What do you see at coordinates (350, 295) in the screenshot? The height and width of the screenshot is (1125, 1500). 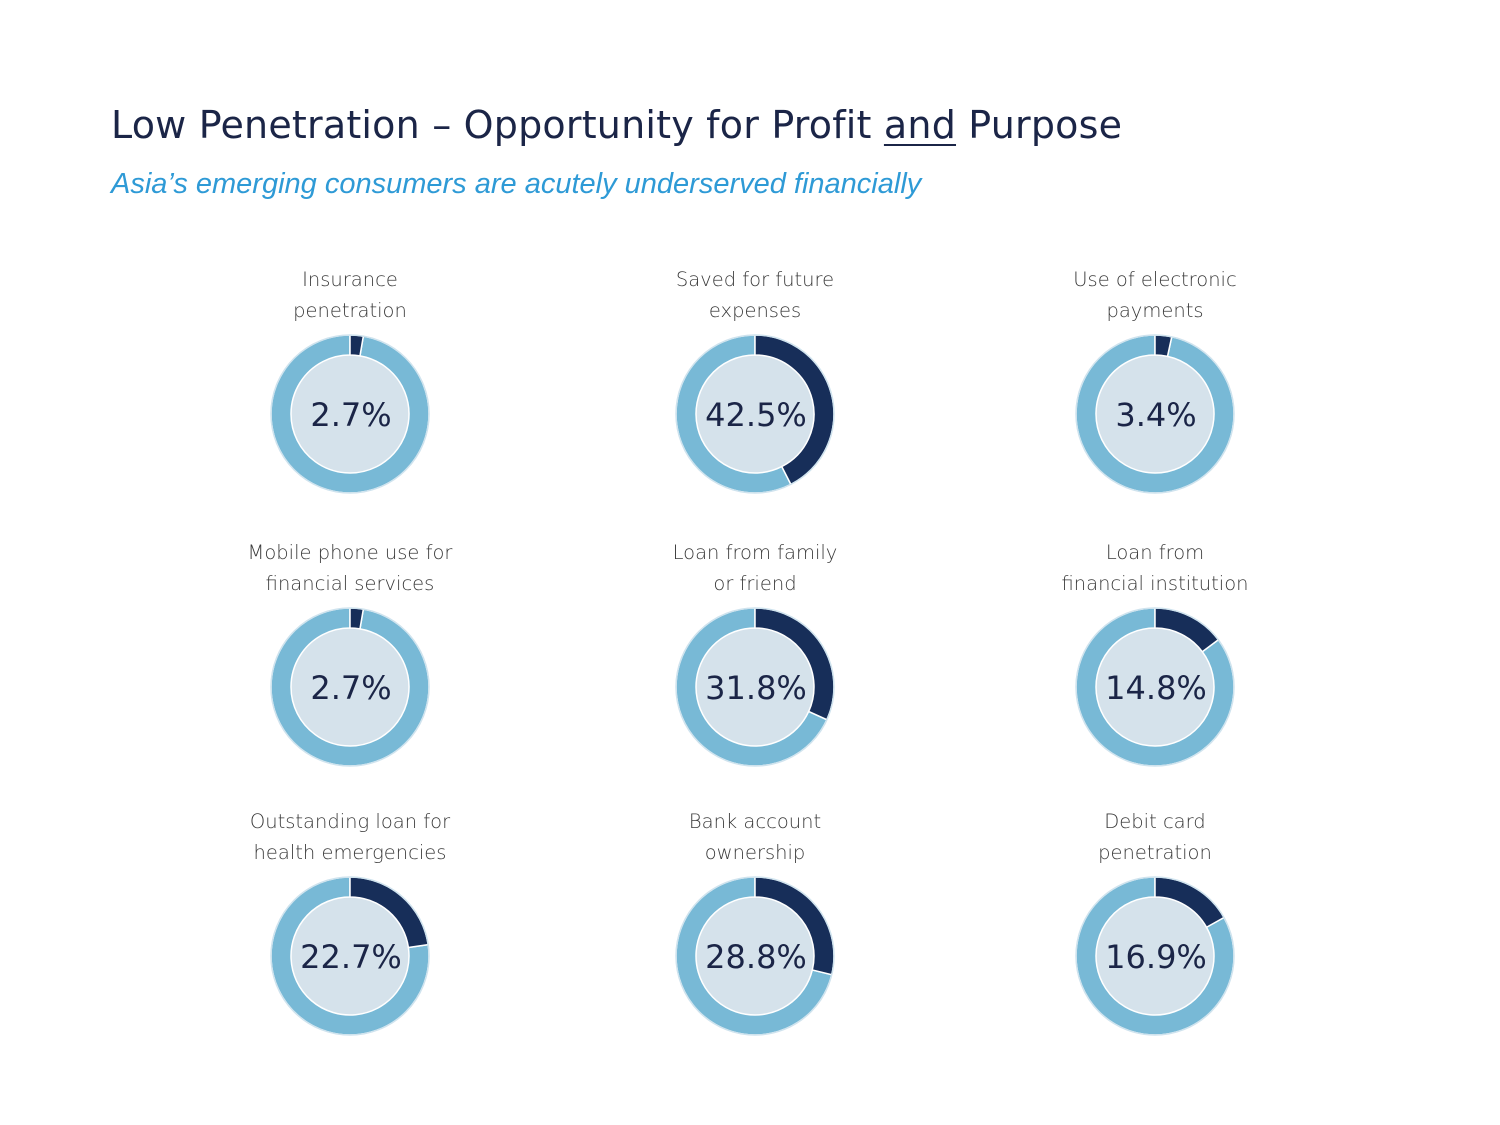 I see `donut-title: Insurance penetration` at bounding box center [350, 295].